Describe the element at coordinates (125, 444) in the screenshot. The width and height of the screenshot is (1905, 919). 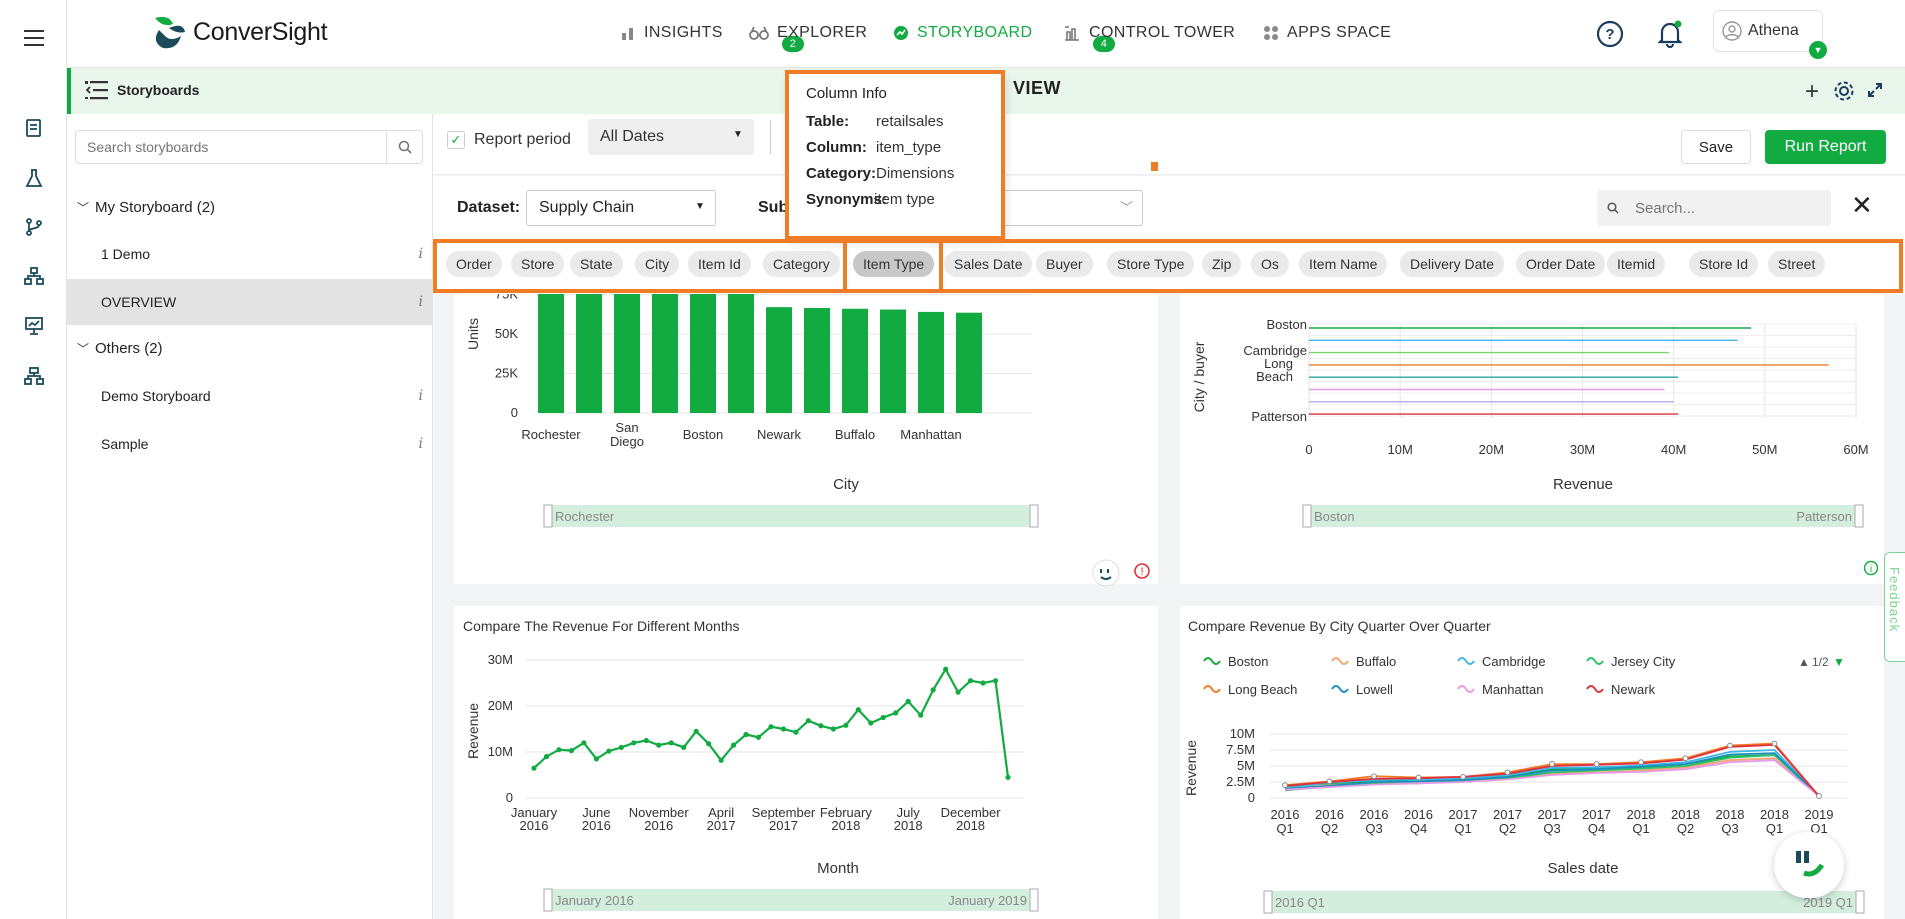
I see `storyboard-item-label: Sample` at that location.